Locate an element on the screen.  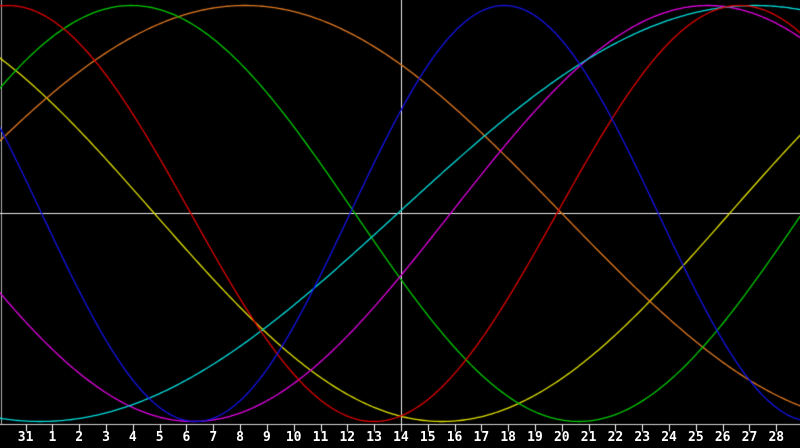
x-tick-label-14: 14 is located at coordinates (401, 437).